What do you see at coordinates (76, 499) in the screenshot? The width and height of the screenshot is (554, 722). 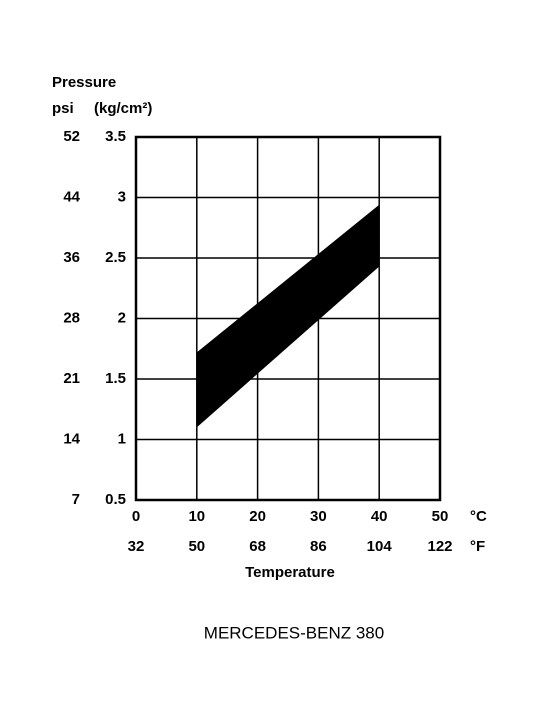 I see `y-tick-label-psi: 7` at bounding box center [76, 499].